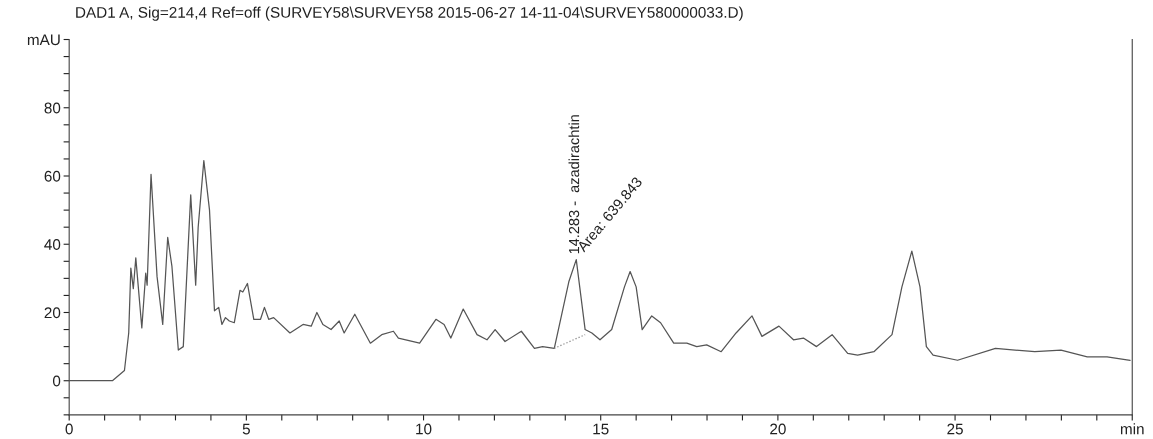 This screenshot has height=439, width=1153. What do you see at coordinates (778, 429) in the screenshot?
I see `x-tick-label: 20` at bounding box center [778, 429].